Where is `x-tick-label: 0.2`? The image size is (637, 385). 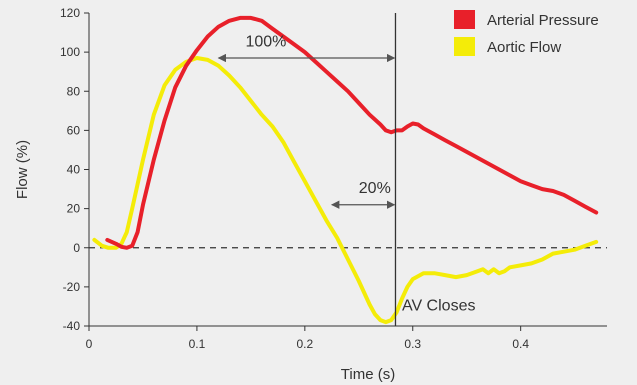
x-tick-label: 0.2 is located at coordinates (304, 344).